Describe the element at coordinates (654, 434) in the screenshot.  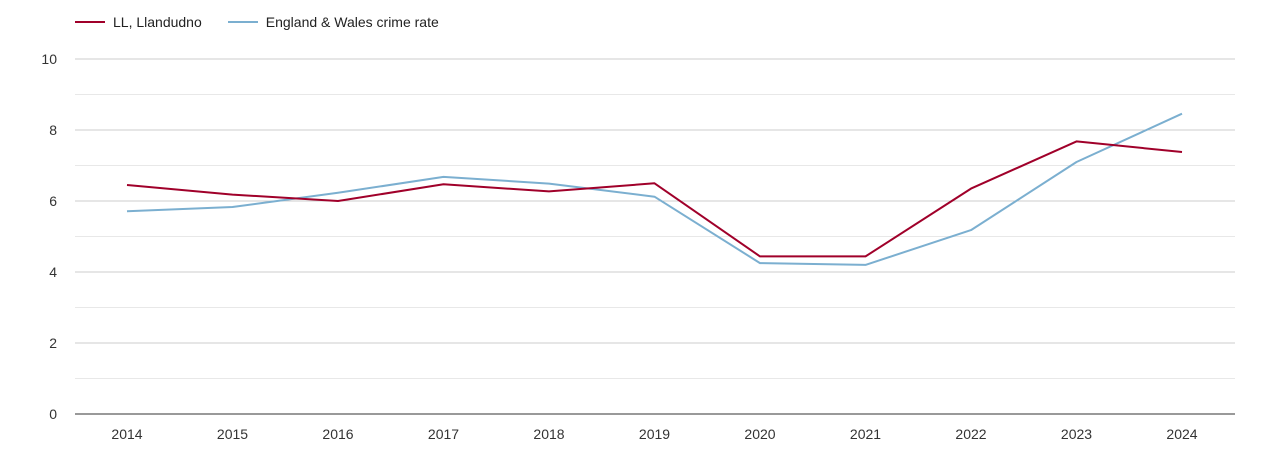
I see `x-tick-label: 2019` at that location.